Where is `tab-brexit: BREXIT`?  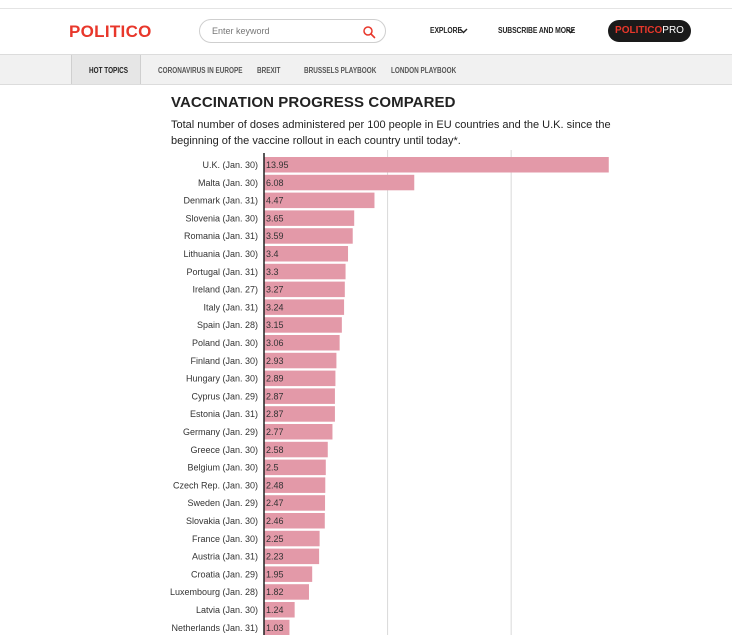
tab-brexit: BREXIT is located at coordinates (269, 70).